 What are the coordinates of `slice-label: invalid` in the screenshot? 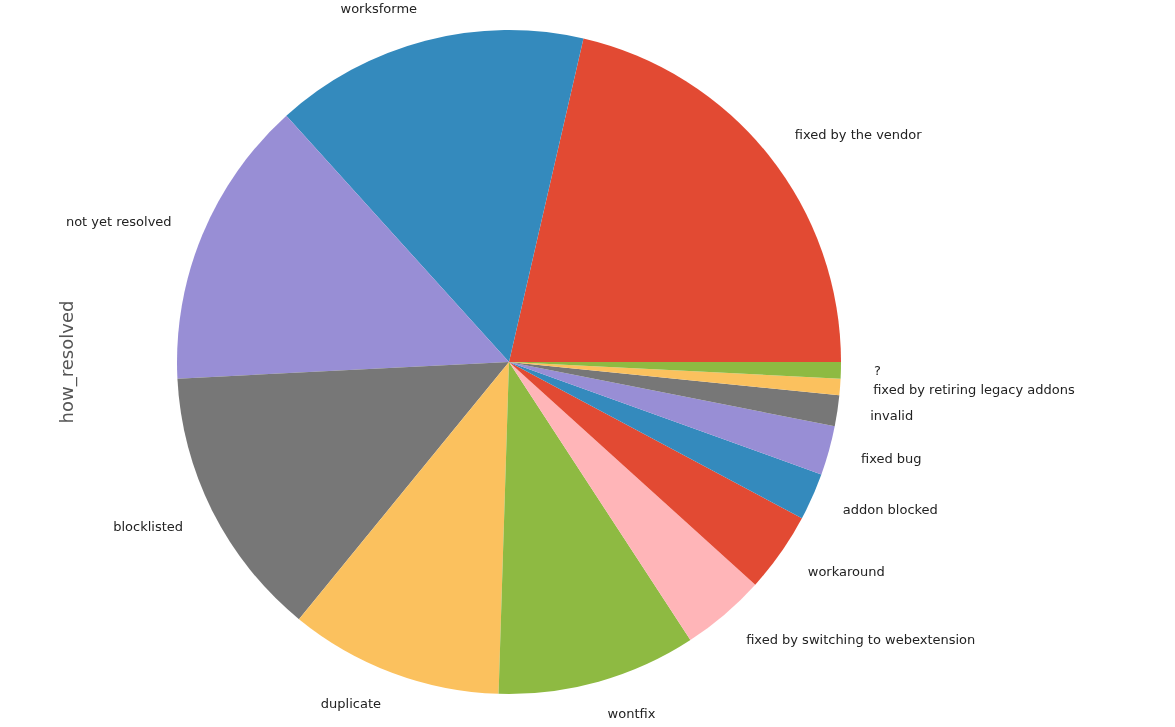 It's located at (892, 415).